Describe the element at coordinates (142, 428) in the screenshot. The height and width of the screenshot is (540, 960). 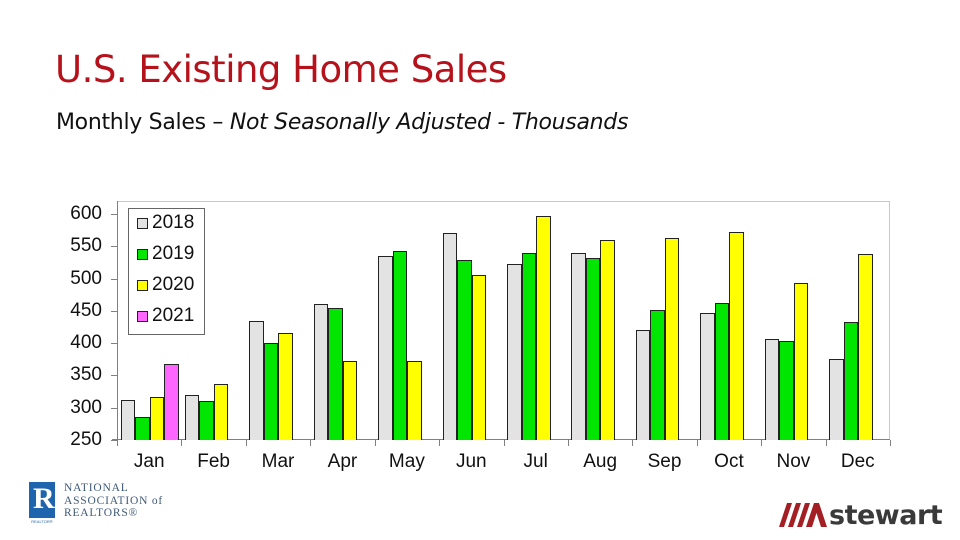
I see `bar-2019-jan` at that location.